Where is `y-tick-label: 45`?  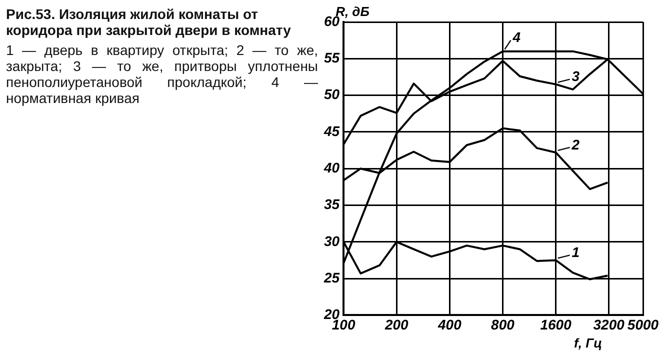
y-tick-label: 45 is located at coordinates (331, 130).